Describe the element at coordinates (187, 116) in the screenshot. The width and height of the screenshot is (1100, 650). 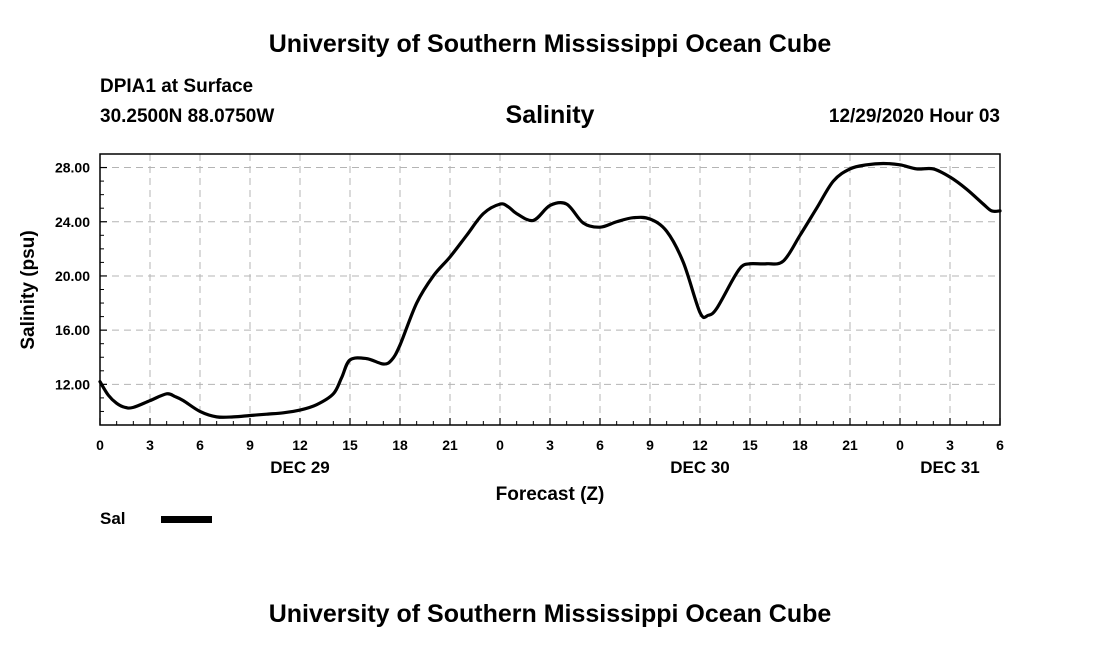
I see `station-coordinates: 30.2500N 88.0750W` at that location.